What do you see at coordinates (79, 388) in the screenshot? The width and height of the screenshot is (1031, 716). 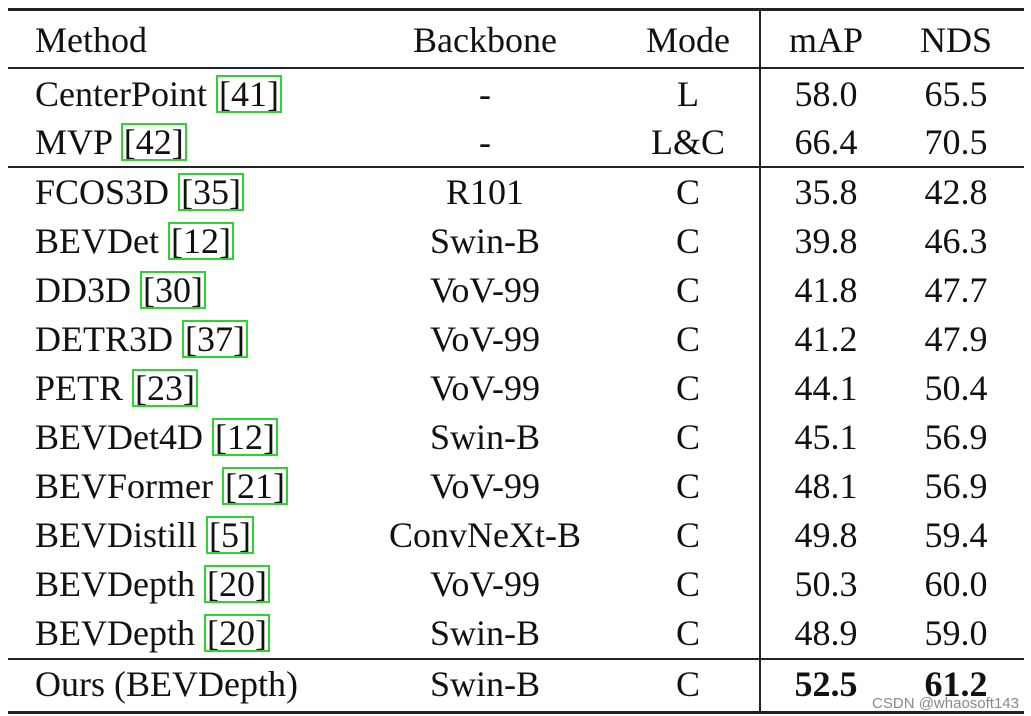 I see `method-name: PETR` at bounding box center [79, 388].